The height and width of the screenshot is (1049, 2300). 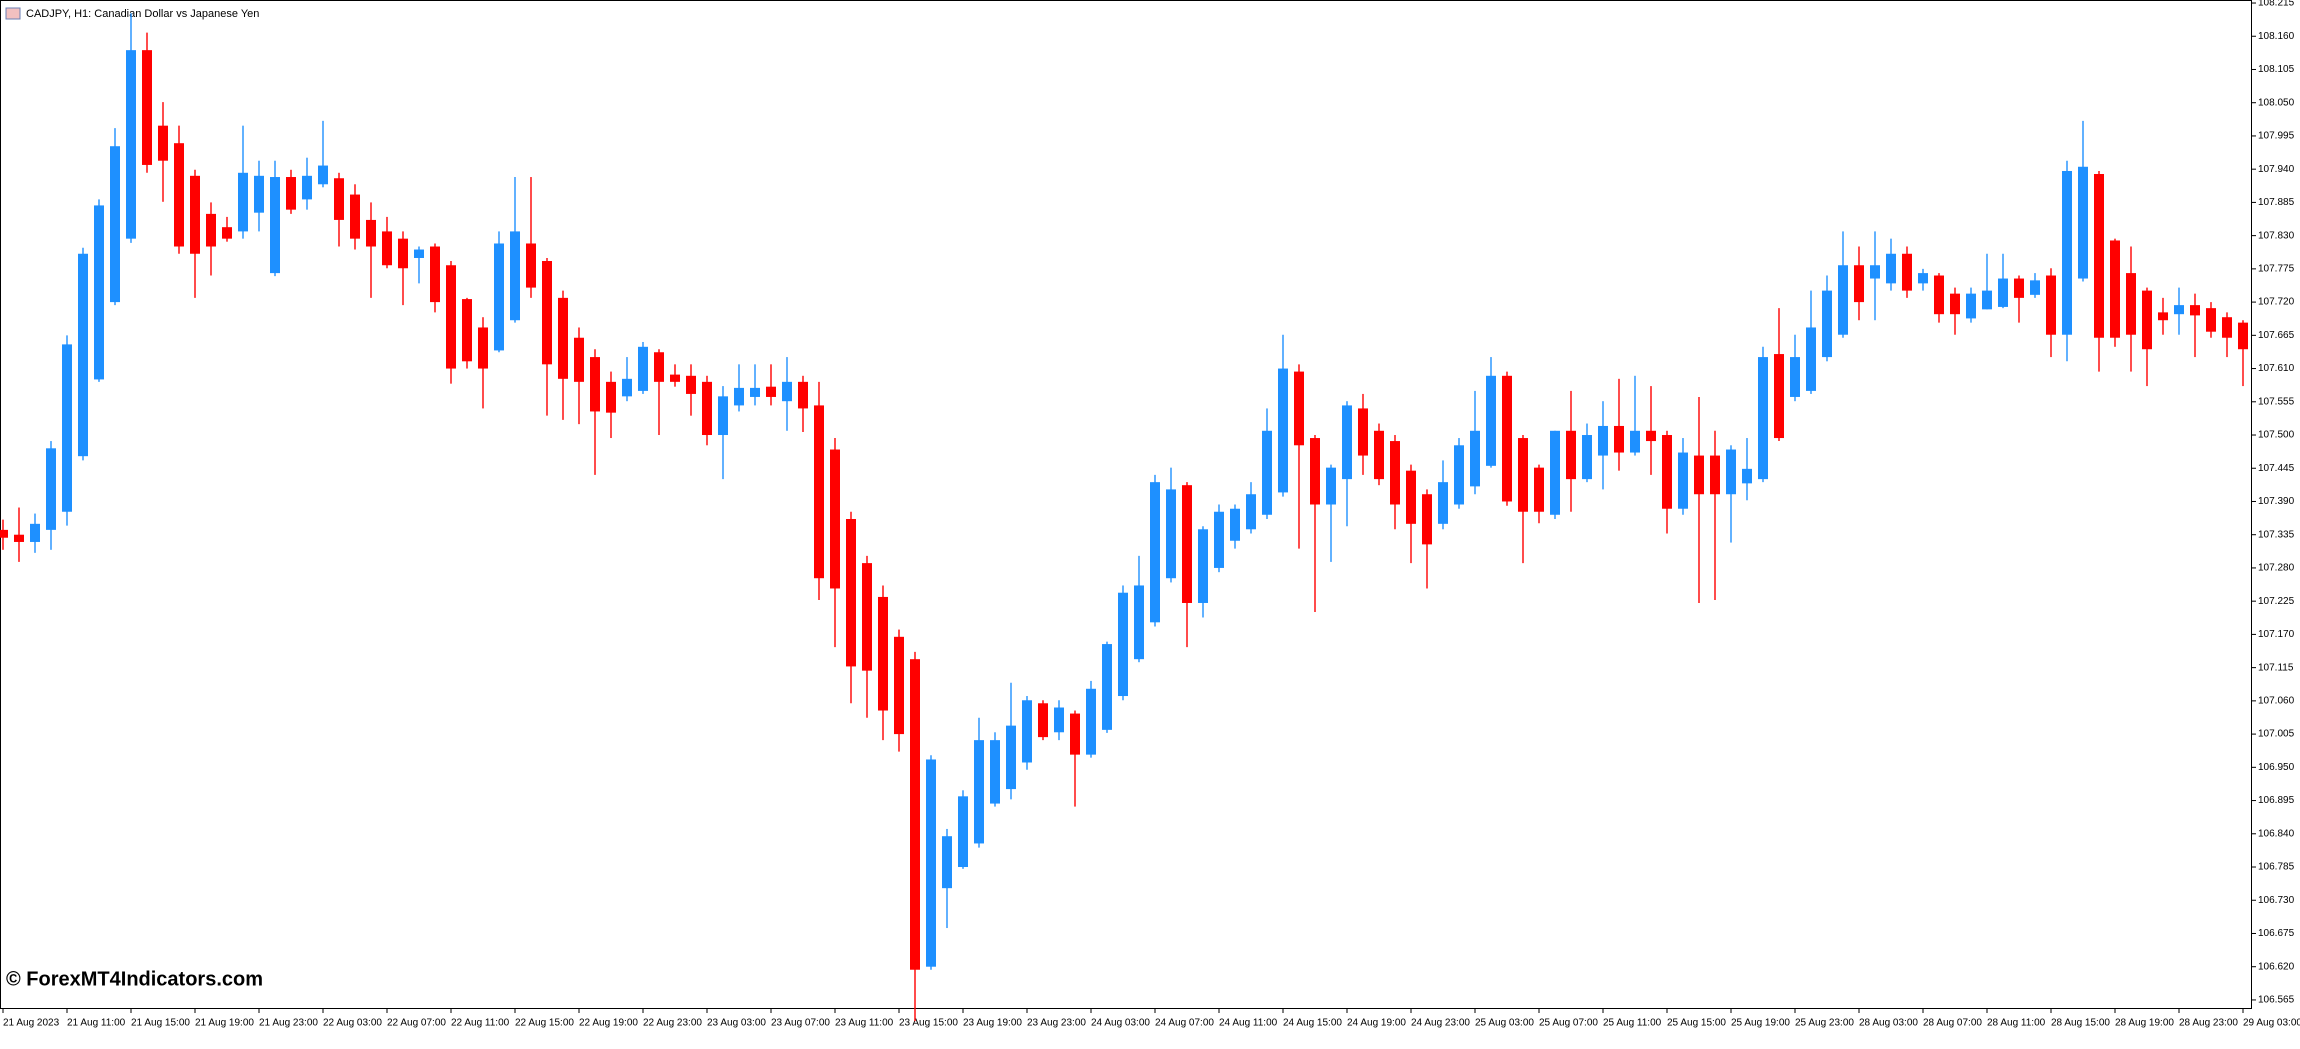 I want to click on x-tick-label: 23 Aug 15:00, so click(x=928, y=1023).